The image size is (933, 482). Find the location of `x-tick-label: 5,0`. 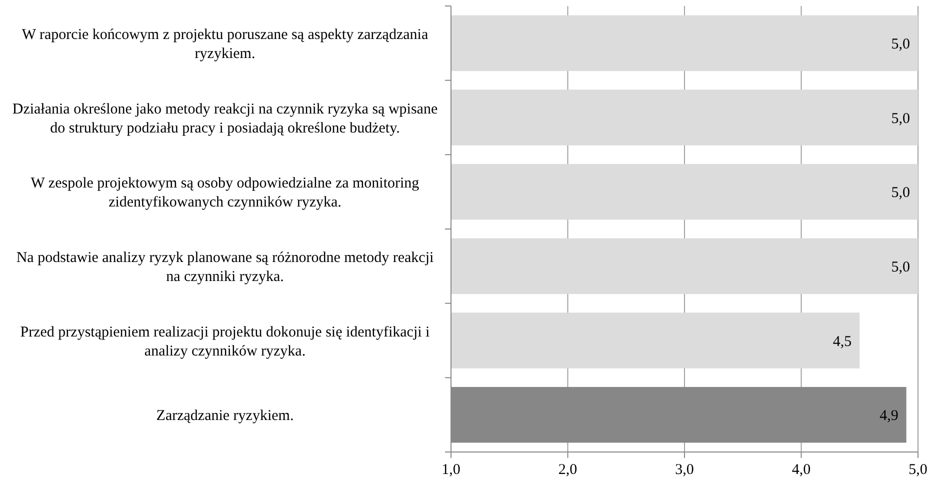

x-tick-label: 5,0 is located at coordinates (918, 470).